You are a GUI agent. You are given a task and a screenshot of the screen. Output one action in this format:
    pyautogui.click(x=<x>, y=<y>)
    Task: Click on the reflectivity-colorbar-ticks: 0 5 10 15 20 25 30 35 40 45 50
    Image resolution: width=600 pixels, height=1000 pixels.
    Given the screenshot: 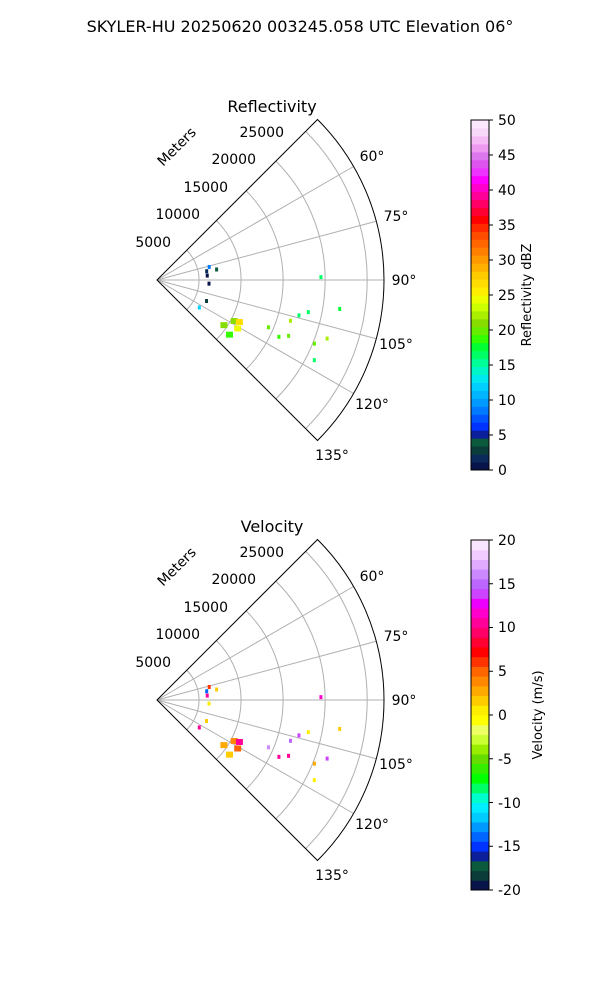 What is the action you would take?
    pyautogui.click(x=507, y=296)
    